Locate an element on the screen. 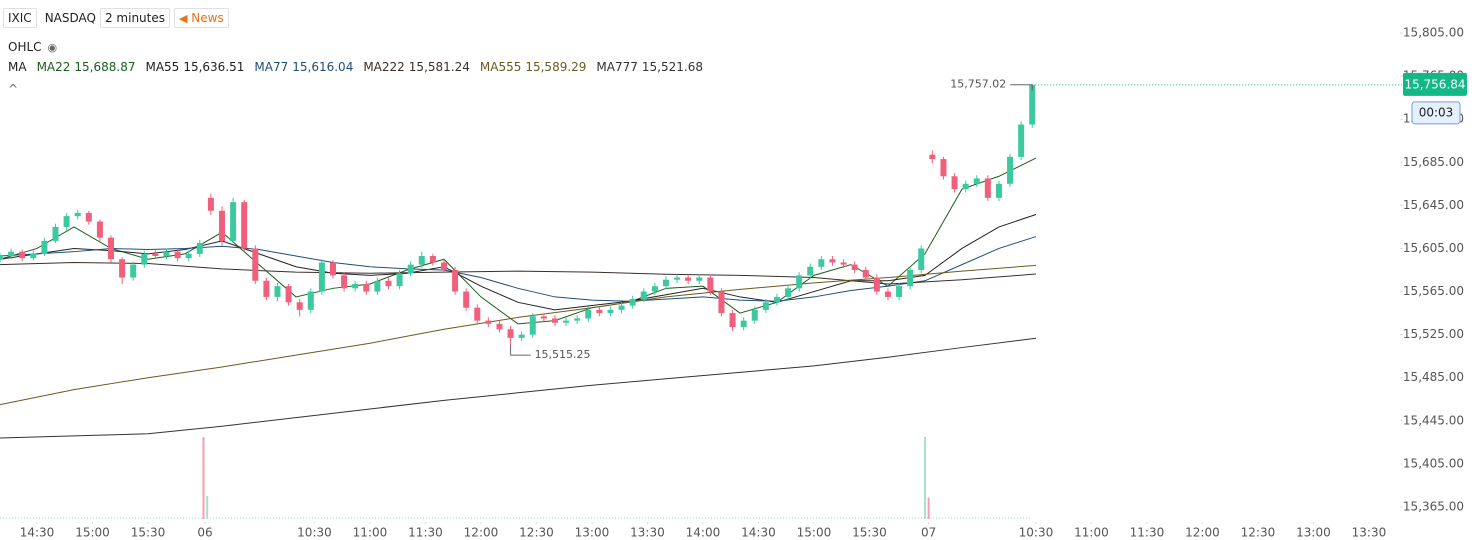 The width and height of the screenshot is (1474, 540). legend-value: 15,616.04 is located at coordinates (323, 67).